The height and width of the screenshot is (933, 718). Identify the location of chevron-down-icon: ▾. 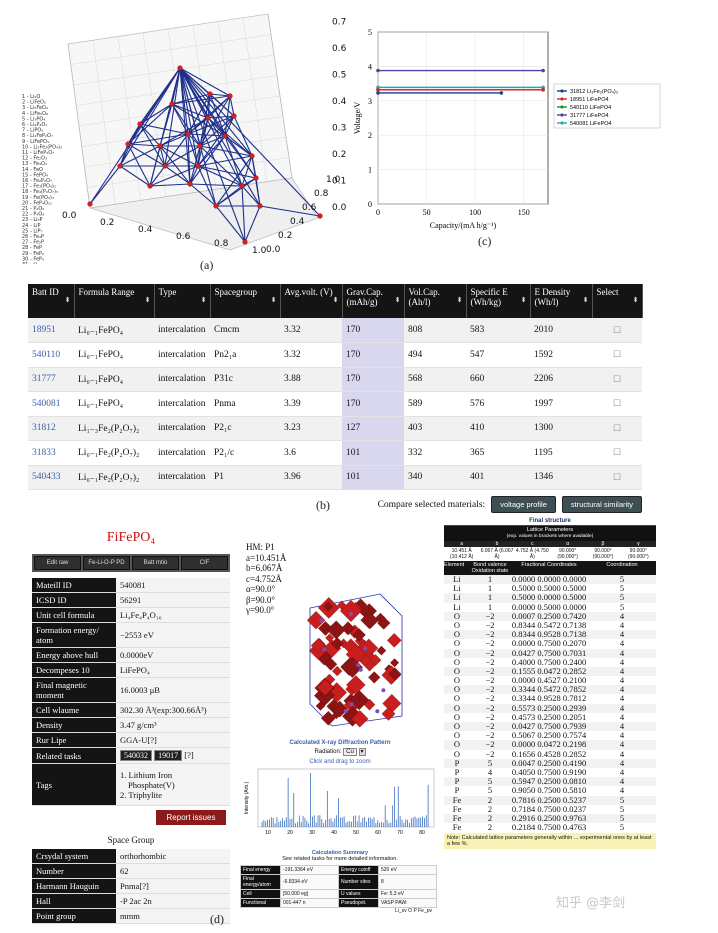
(362, 752).